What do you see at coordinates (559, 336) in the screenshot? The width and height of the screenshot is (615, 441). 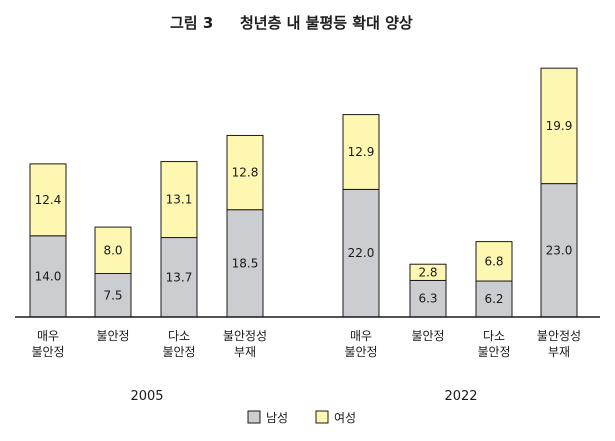 I see `category-label-2022-3-line0: 불안정성` at bounding box center [559, 336].